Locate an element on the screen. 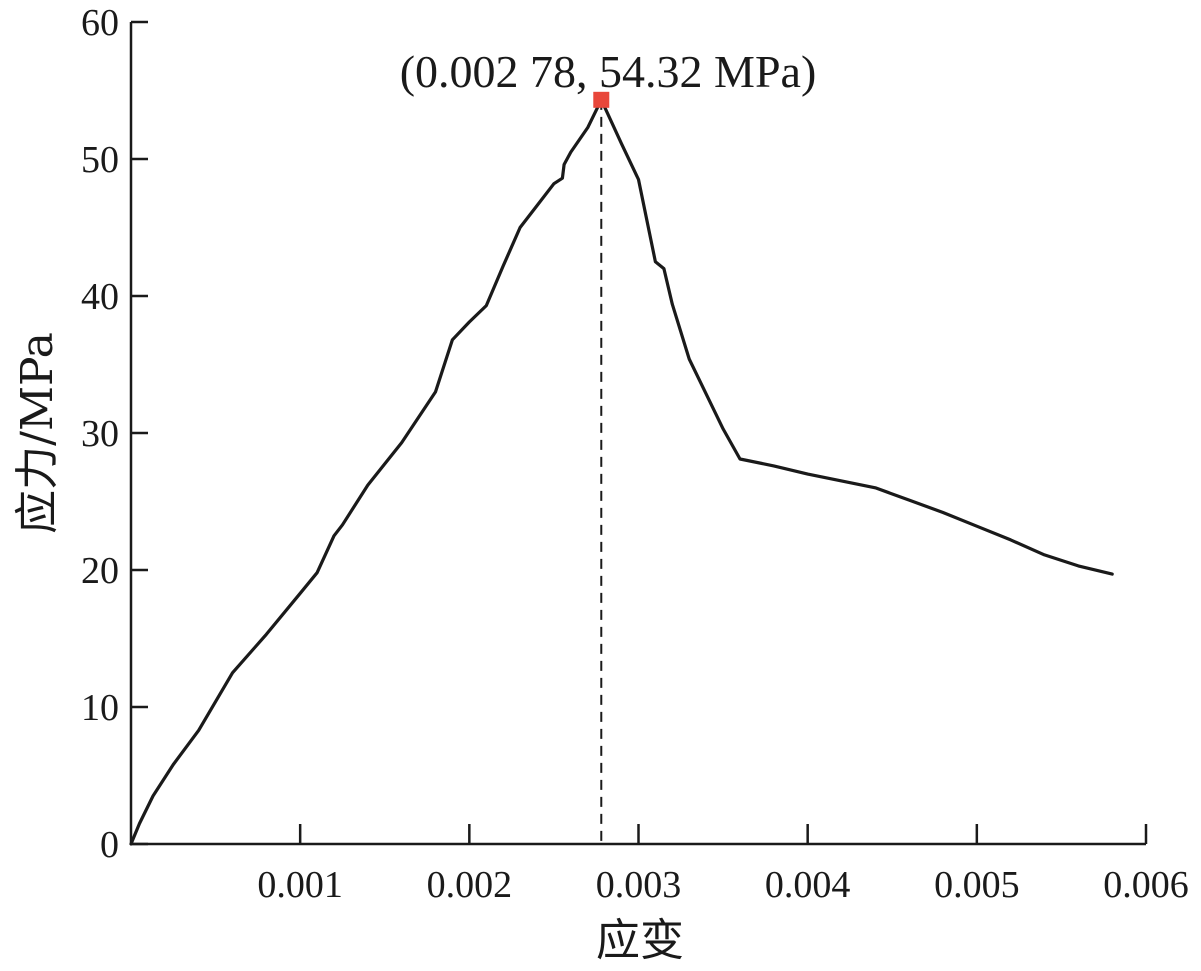 The width and height of the screenshot is (1201, 971). peak-label: (0.002 78, 54.32 MPa) is located at coordinates (608, 71).